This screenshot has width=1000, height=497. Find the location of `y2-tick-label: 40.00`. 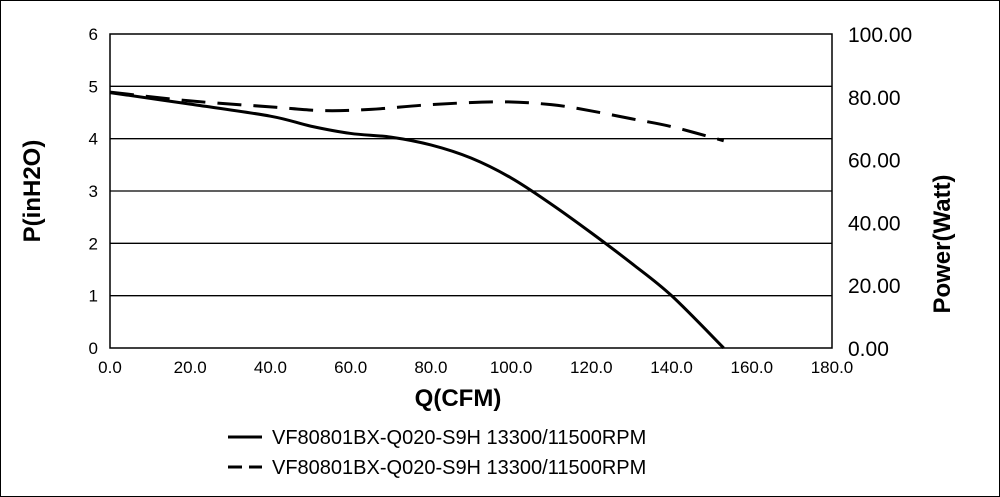

y2-tick-label: 40.00 is located at coordinates (874, 223).